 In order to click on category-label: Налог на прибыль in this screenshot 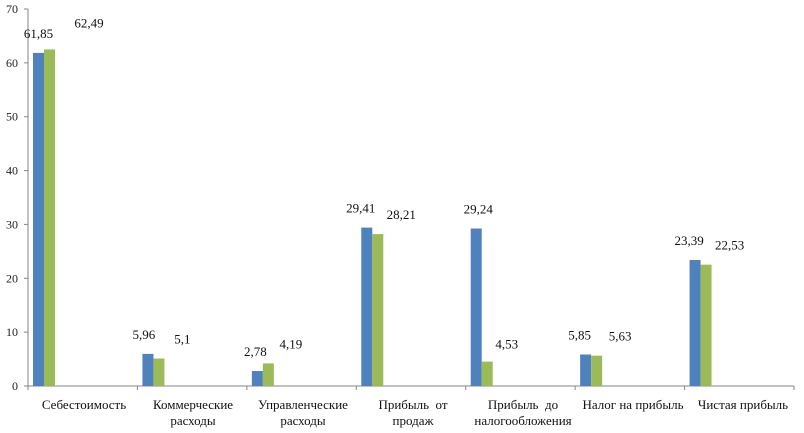, I will do `click(633, 404)`.